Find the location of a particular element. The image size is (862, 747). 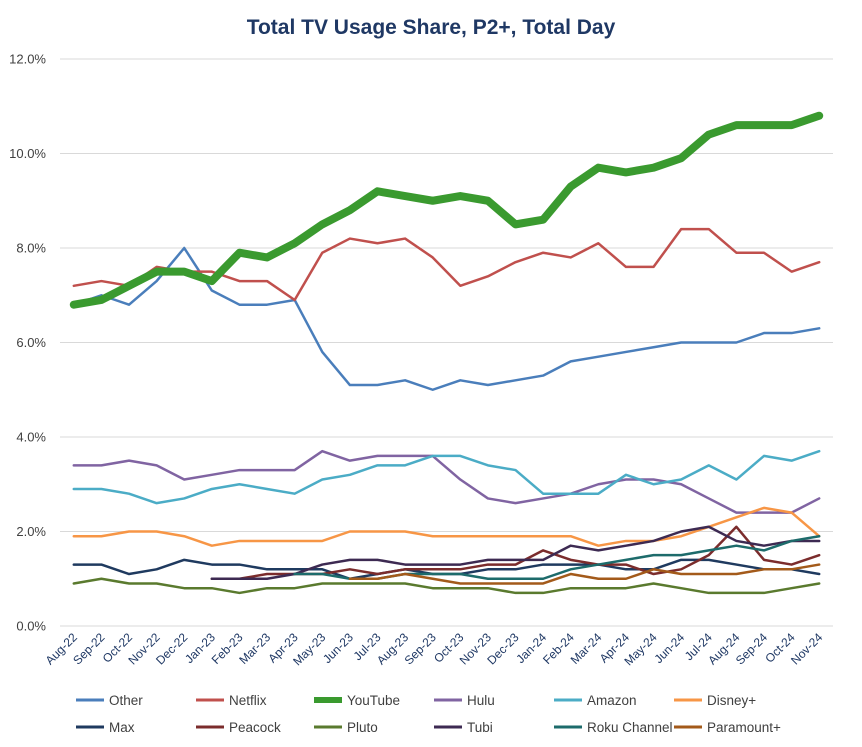

x-tick-label: Jun-24 is located at coordinates (669, 648).